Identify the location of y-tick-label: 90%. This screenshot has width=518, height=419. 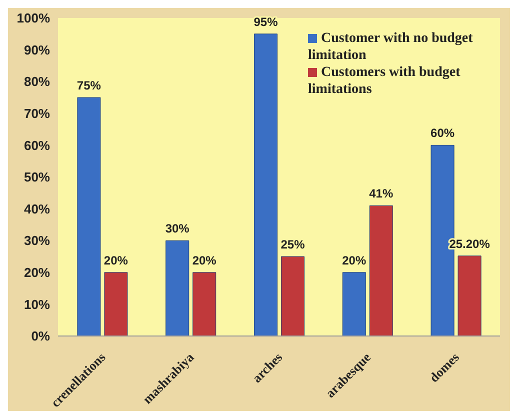
(37, 50).